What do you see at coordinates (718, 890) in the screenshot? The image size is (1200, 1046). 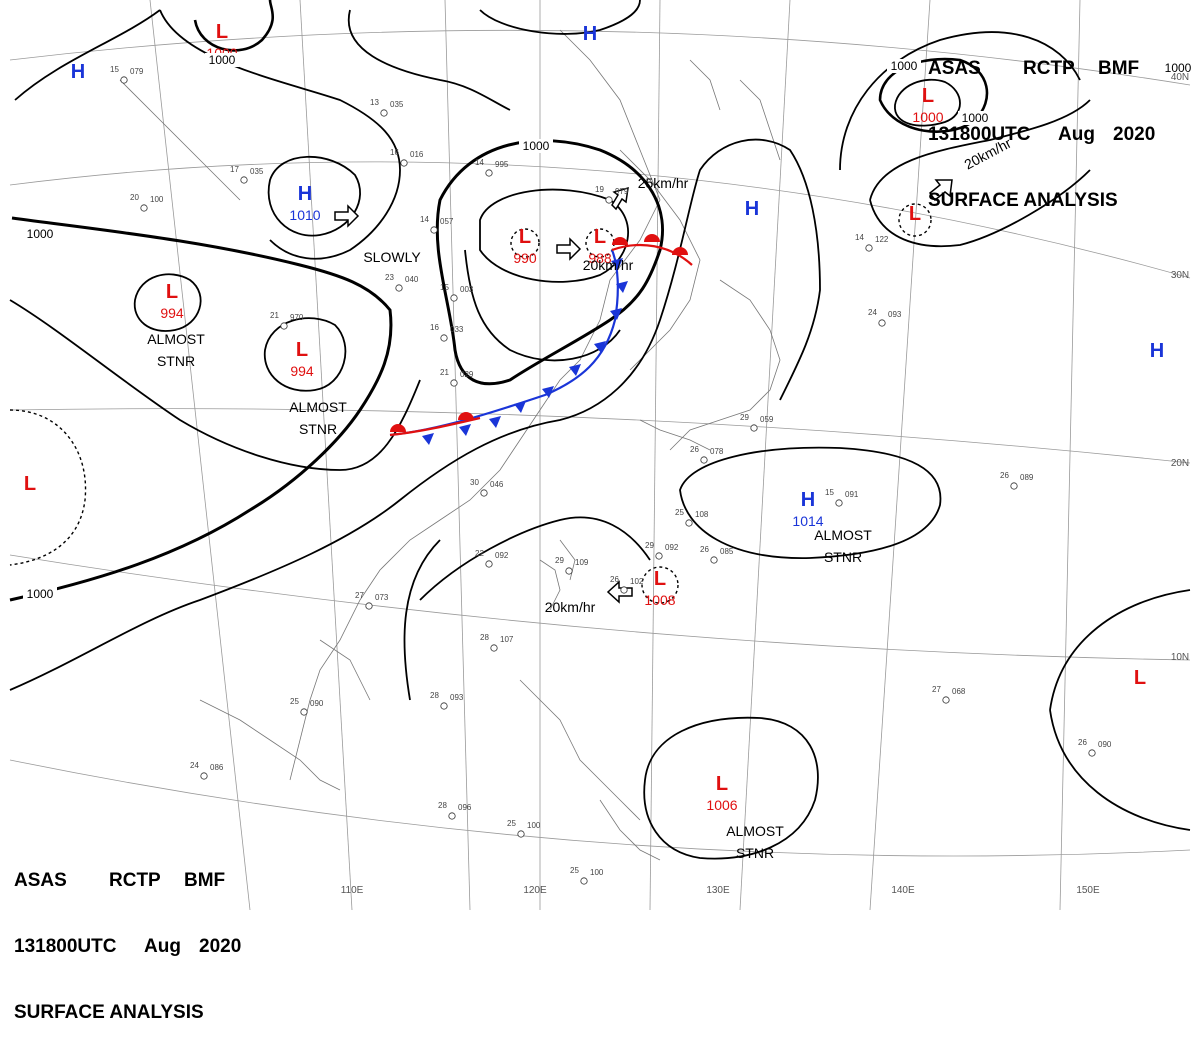 I see `longitude-label: 130E` at bounding box center [718, 890].